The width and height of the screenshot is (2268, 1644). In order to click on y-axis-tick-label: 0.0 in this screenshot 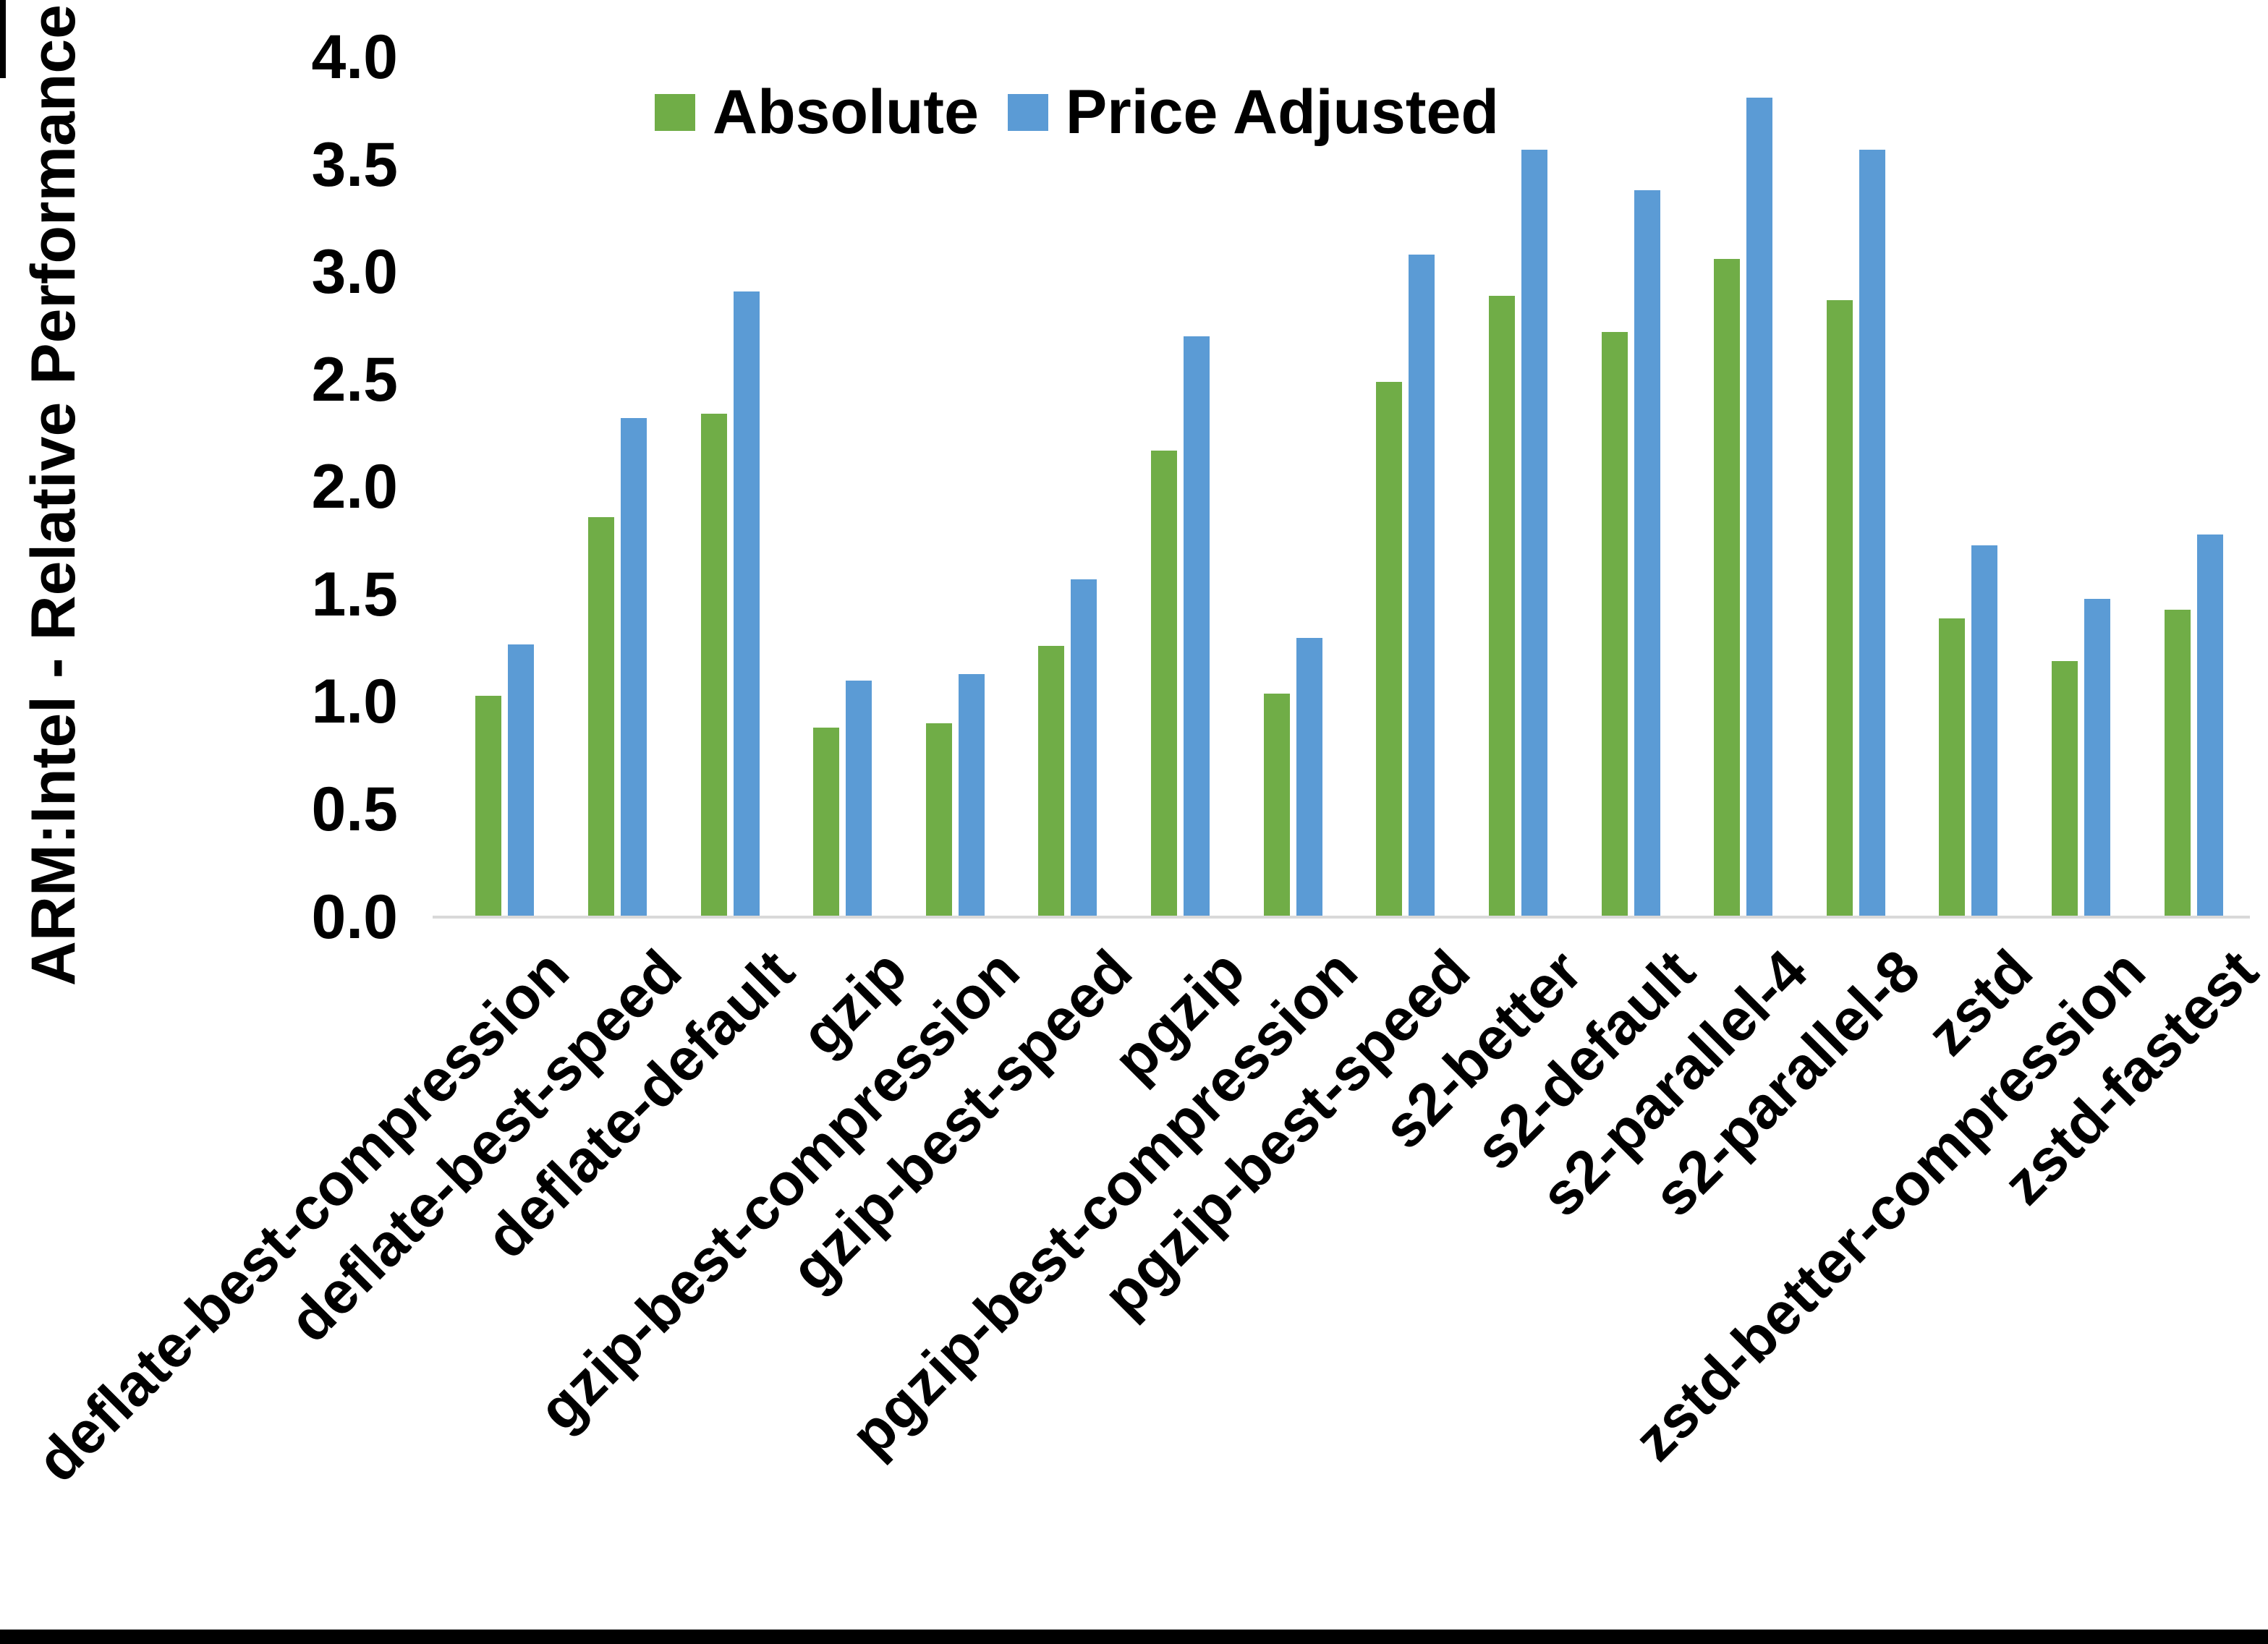, I will do `click(354, 917)`.